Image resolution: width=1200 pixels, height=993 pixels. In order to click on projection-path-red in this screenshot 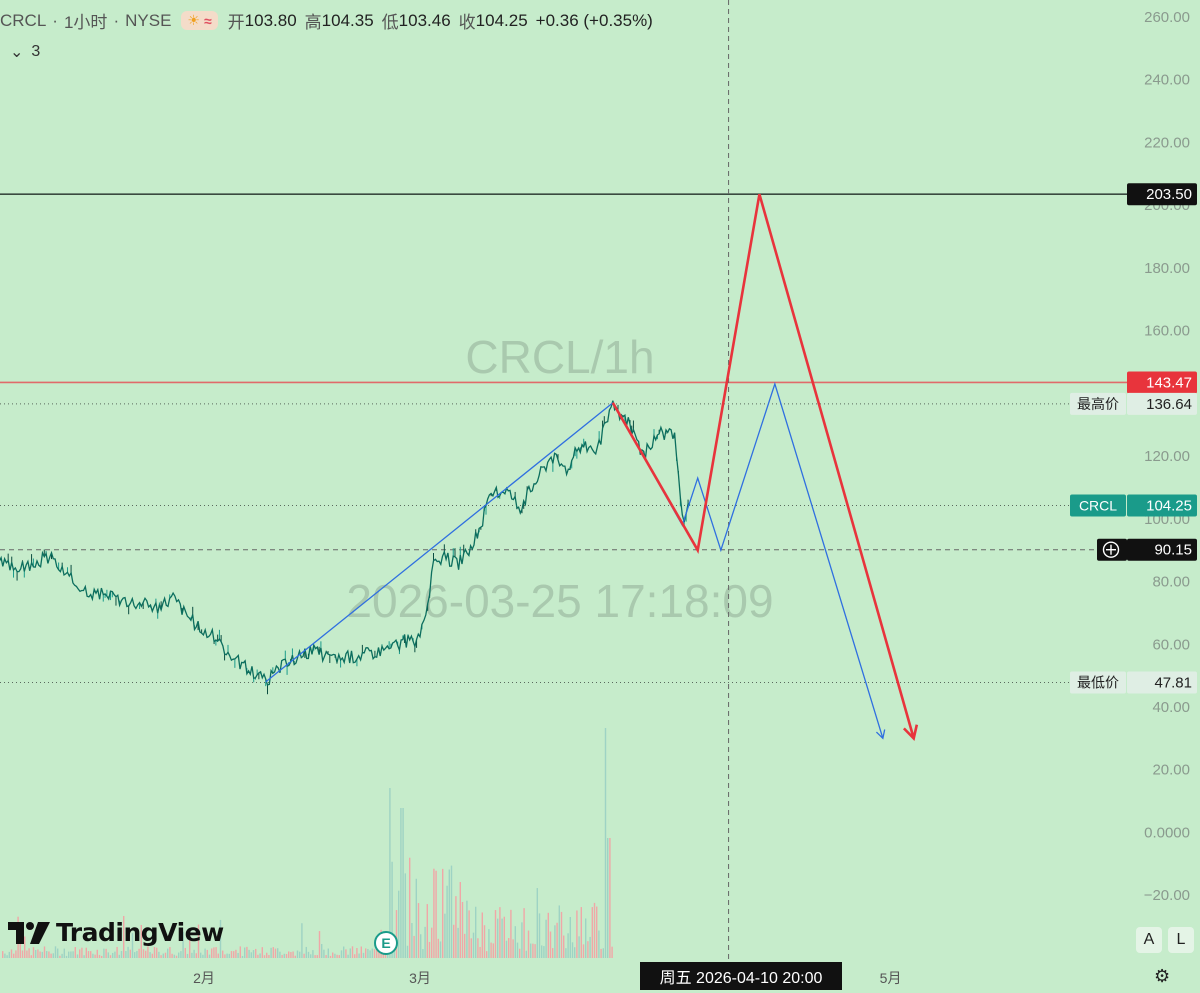, I will do `click(763, 466)`.